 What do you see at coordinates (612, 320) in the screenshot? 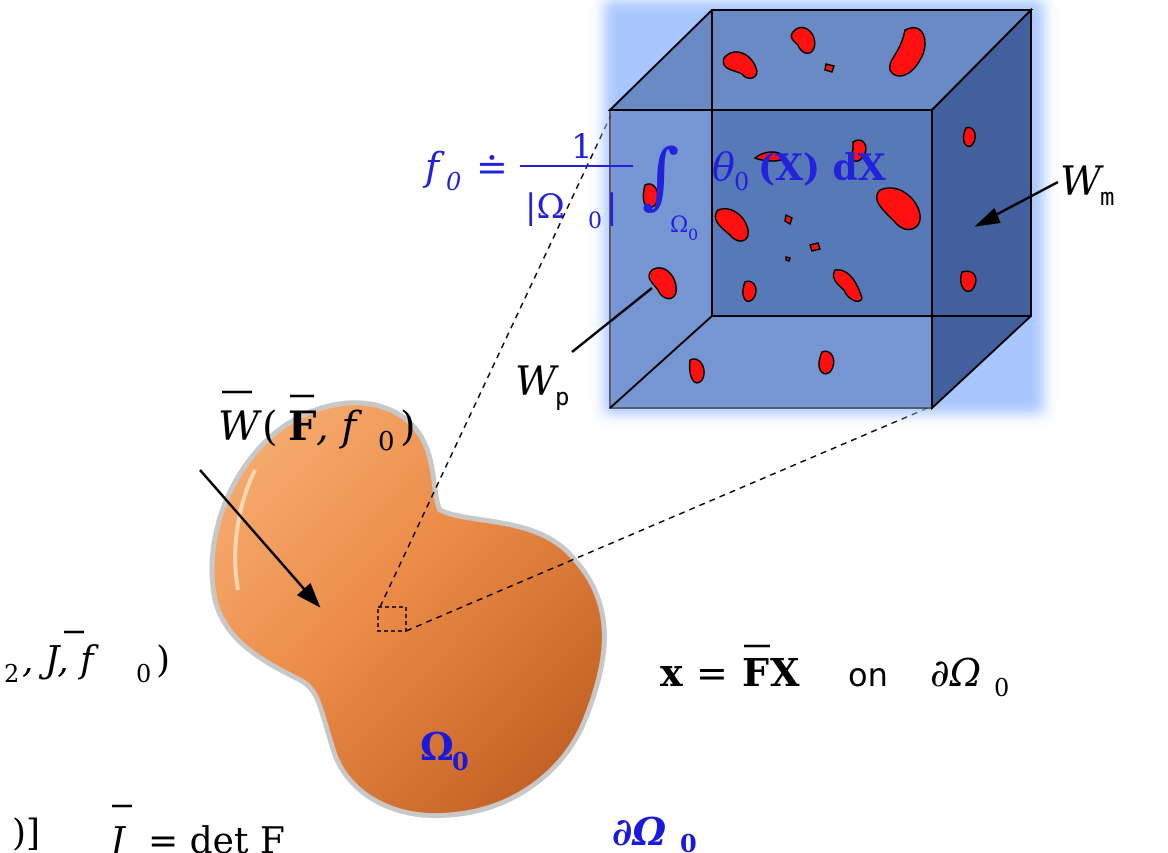
I see `arrow-particle` at bounding box center [612, 320].